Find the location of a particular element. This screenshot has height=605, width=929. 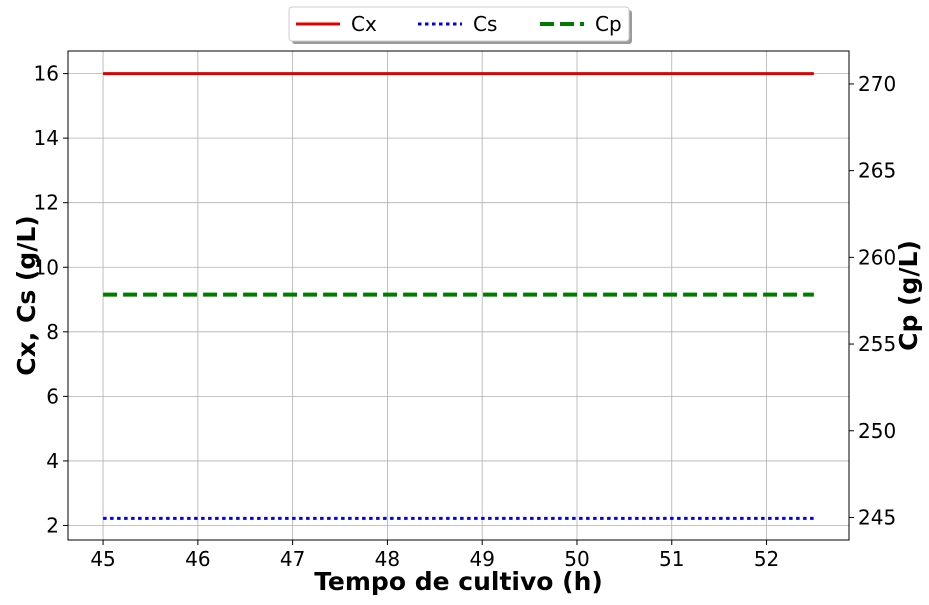

legend: Cx Cs Cp is located at coordinates (460, 25).